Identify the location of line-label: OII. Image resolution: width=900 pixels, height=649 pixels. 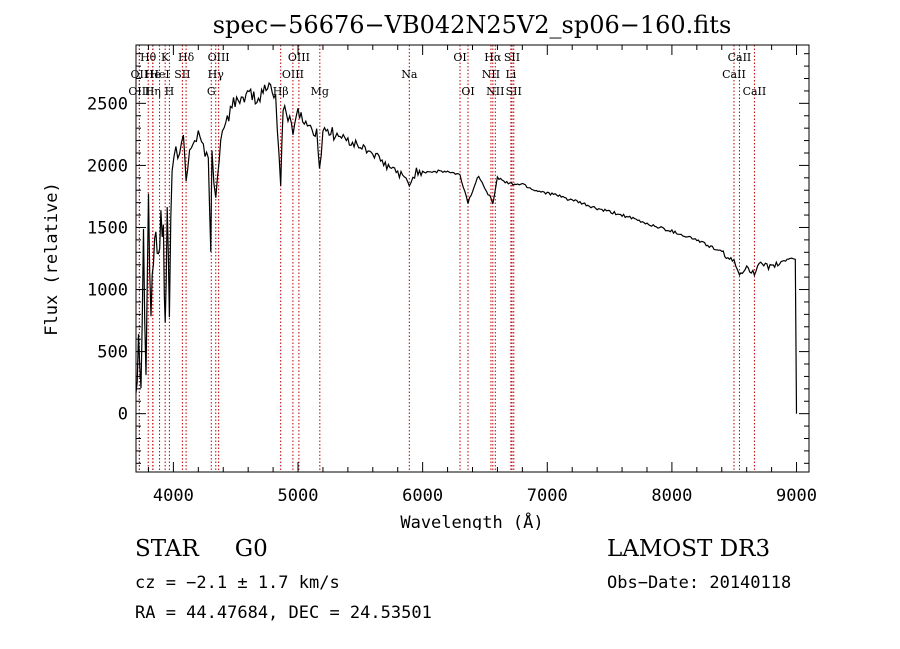
(140, 74).